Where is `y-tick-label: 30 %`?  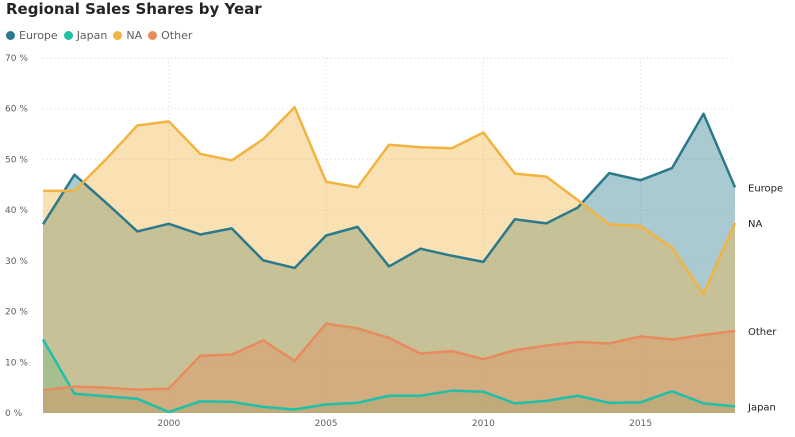 y-tick-label: 30 % is located at coordinates (16, 262).